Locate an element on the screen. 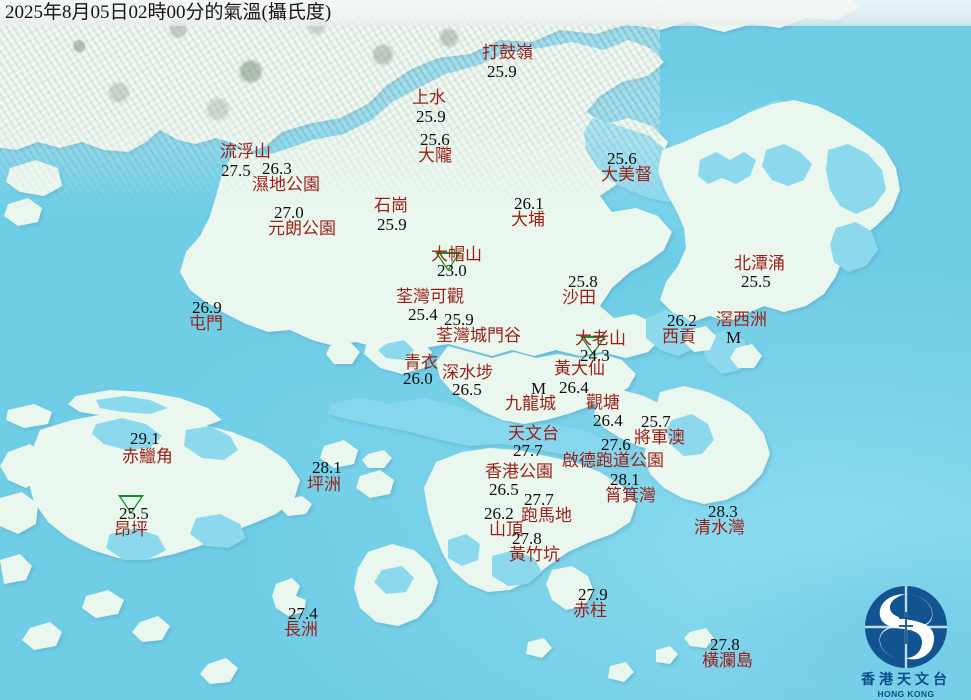 The image size is (971, 700). station-name-label: 跑馬地 is located at coordinates (546, 515).